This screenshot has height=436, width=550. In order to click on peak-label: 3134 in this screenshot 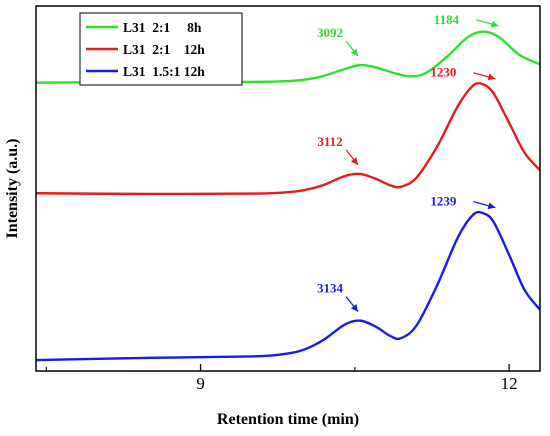, I will do `click(330, 288)`.